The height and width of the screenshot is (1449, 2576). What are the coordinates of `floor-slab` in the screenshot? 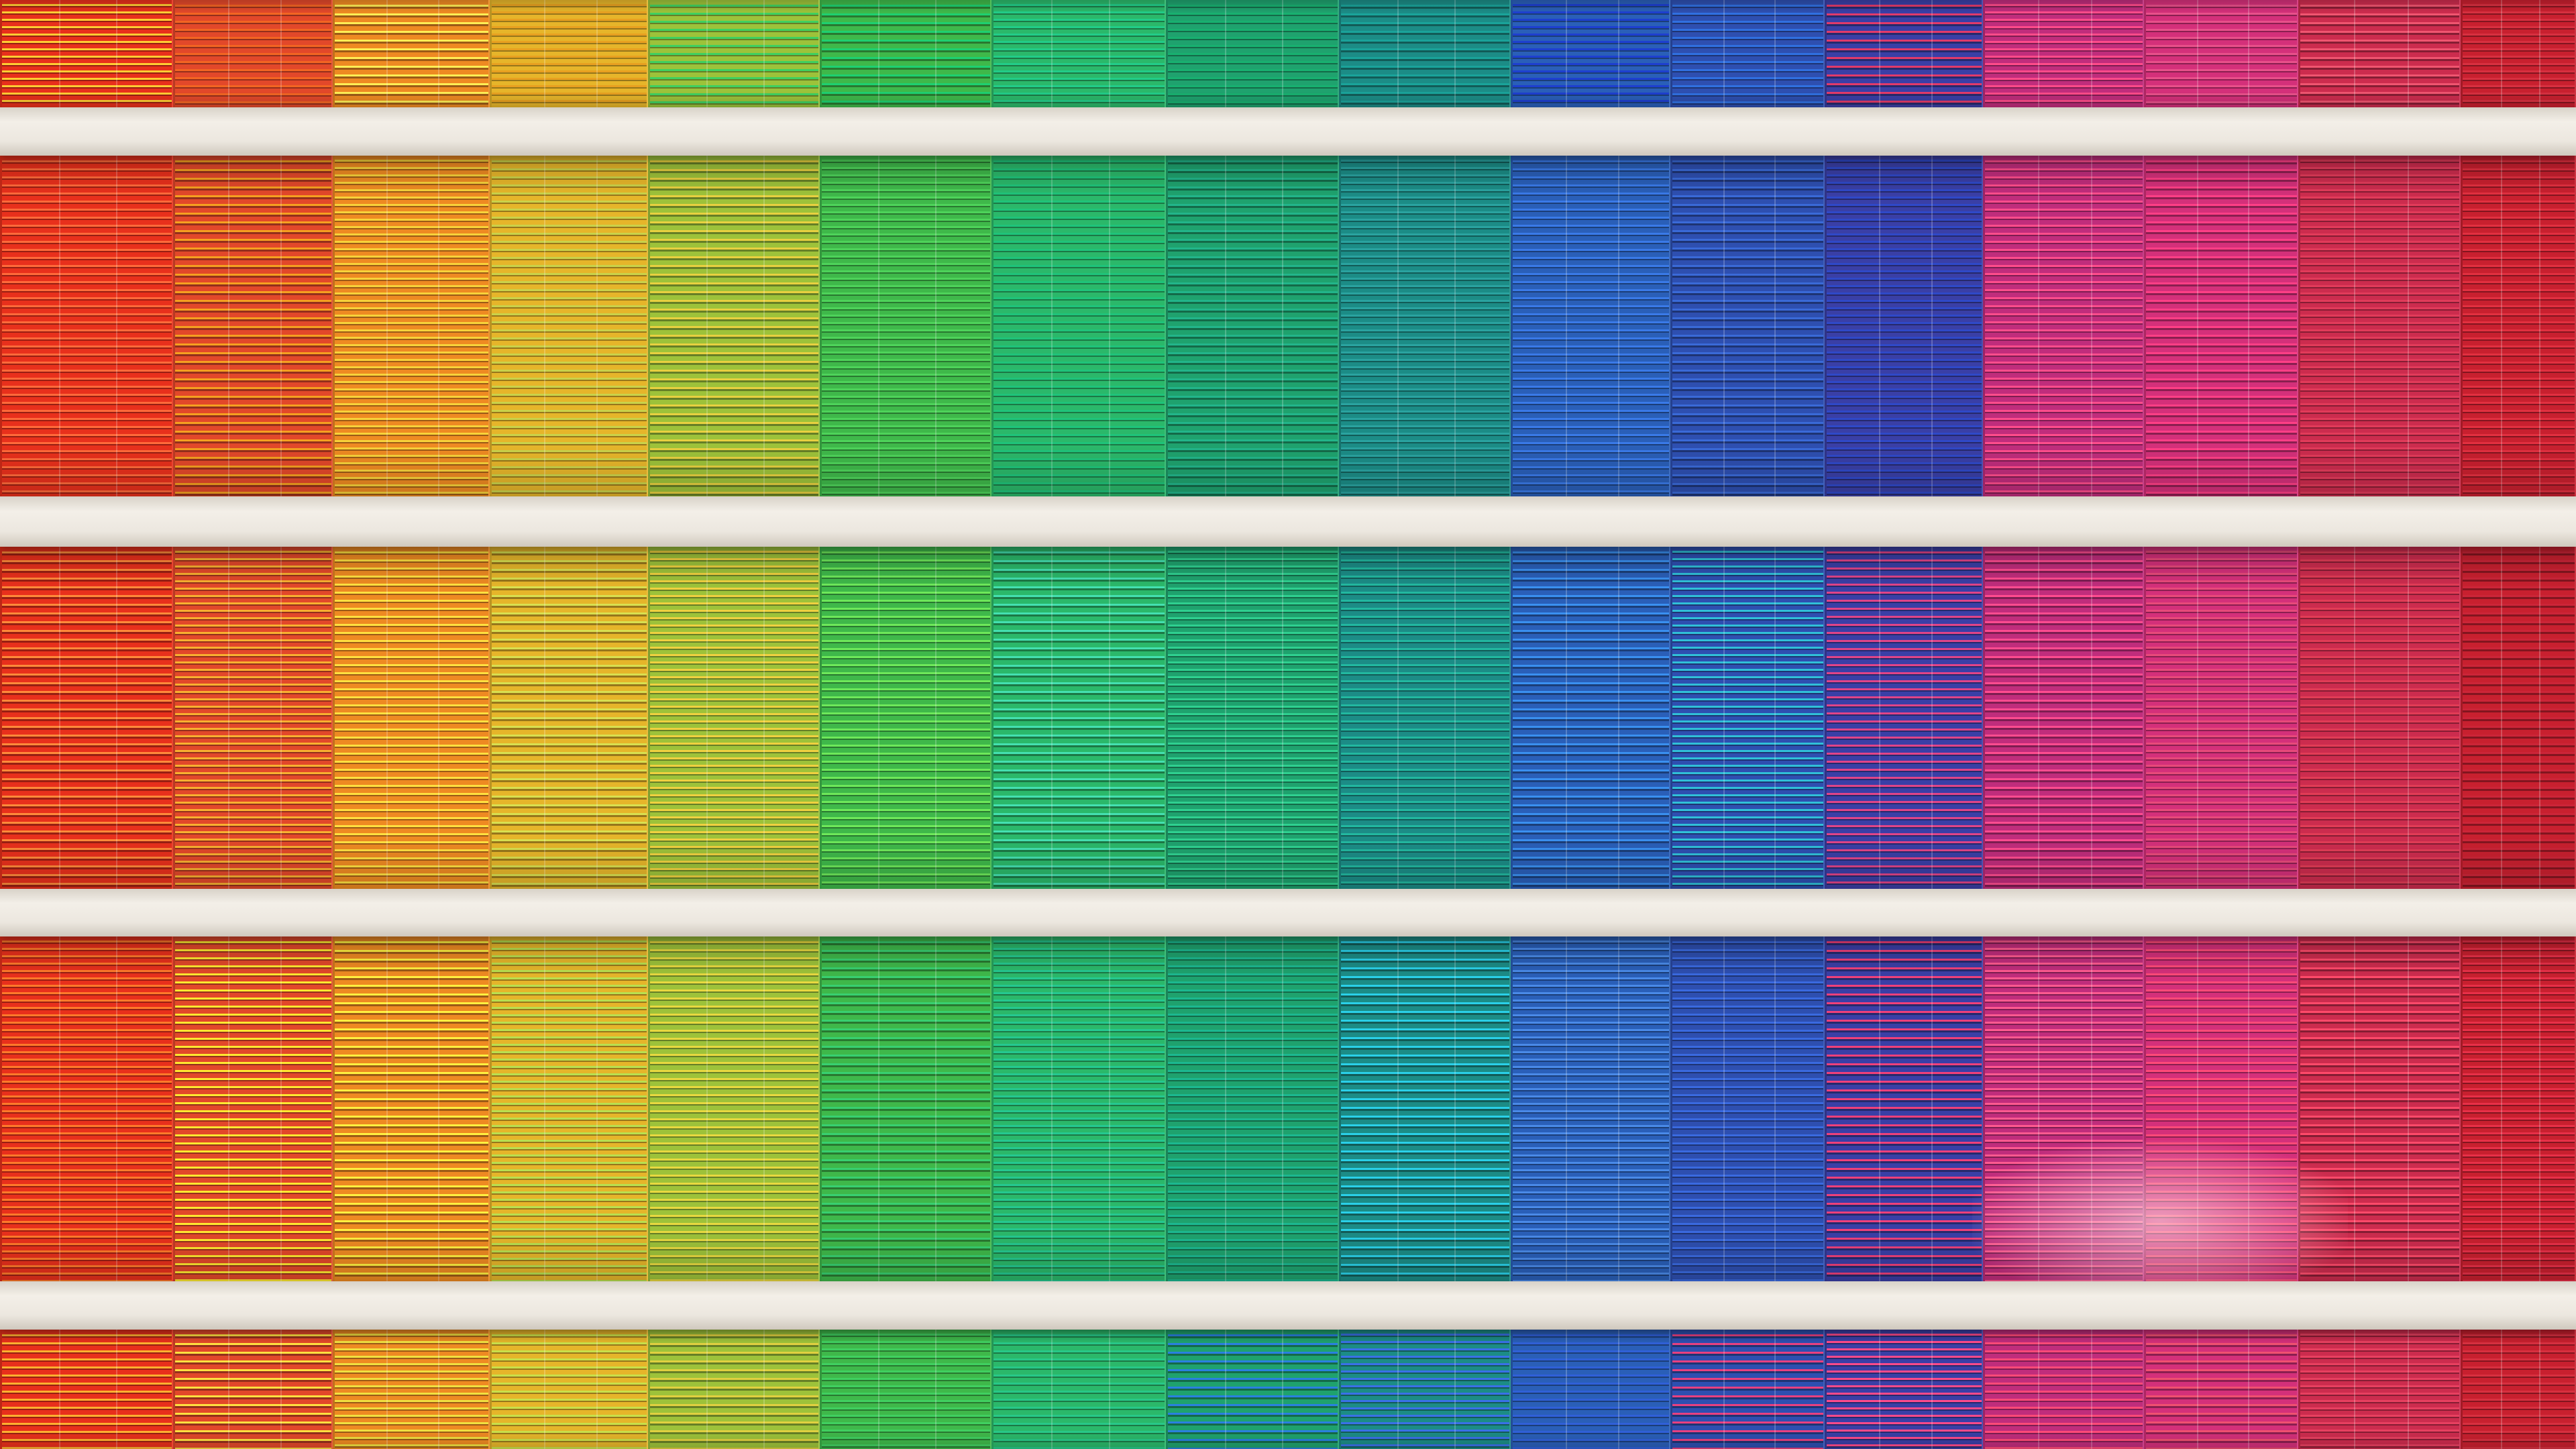 It's located at (1288, 131).